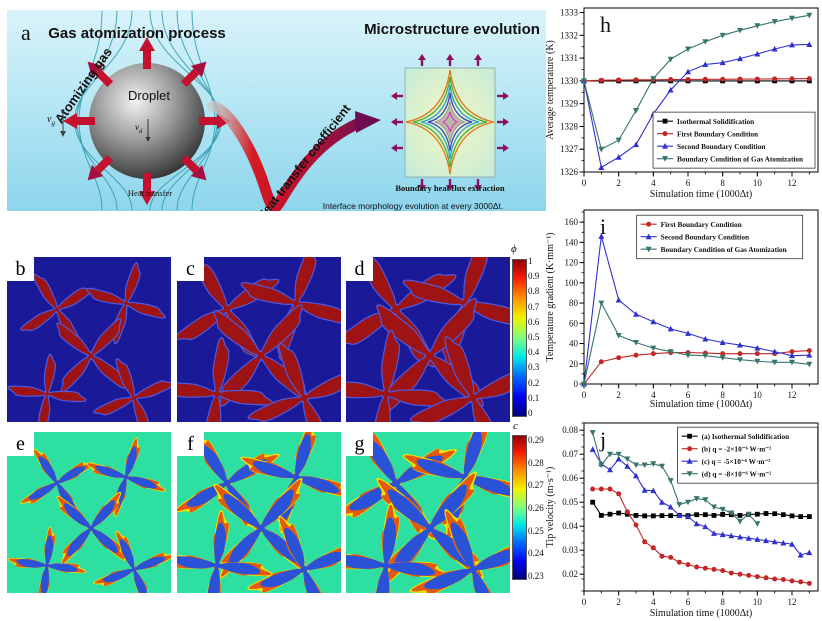  What do you see at coordinates (715, 121) in the screenshot?
I see `legend-label: Isothermal Solidification` at bounding box center [715, 121].